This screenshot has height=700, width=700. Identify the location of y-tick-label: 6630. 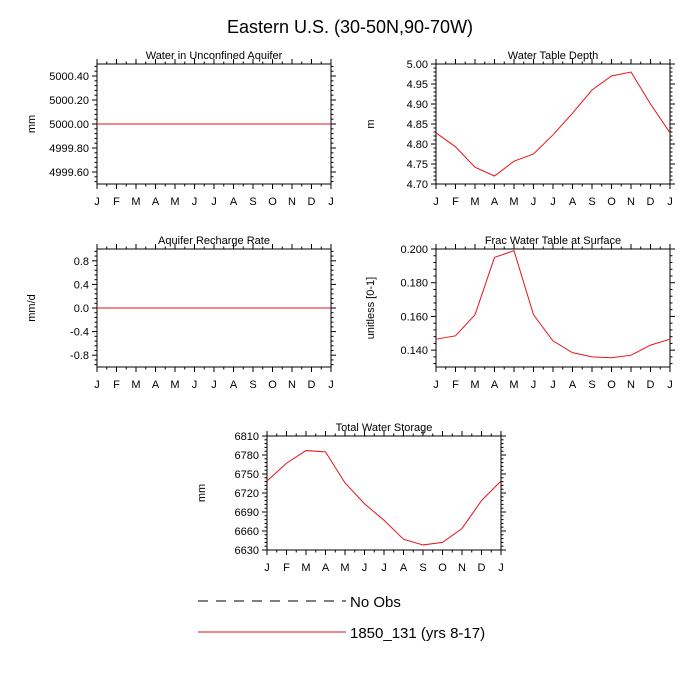
(247, 551).